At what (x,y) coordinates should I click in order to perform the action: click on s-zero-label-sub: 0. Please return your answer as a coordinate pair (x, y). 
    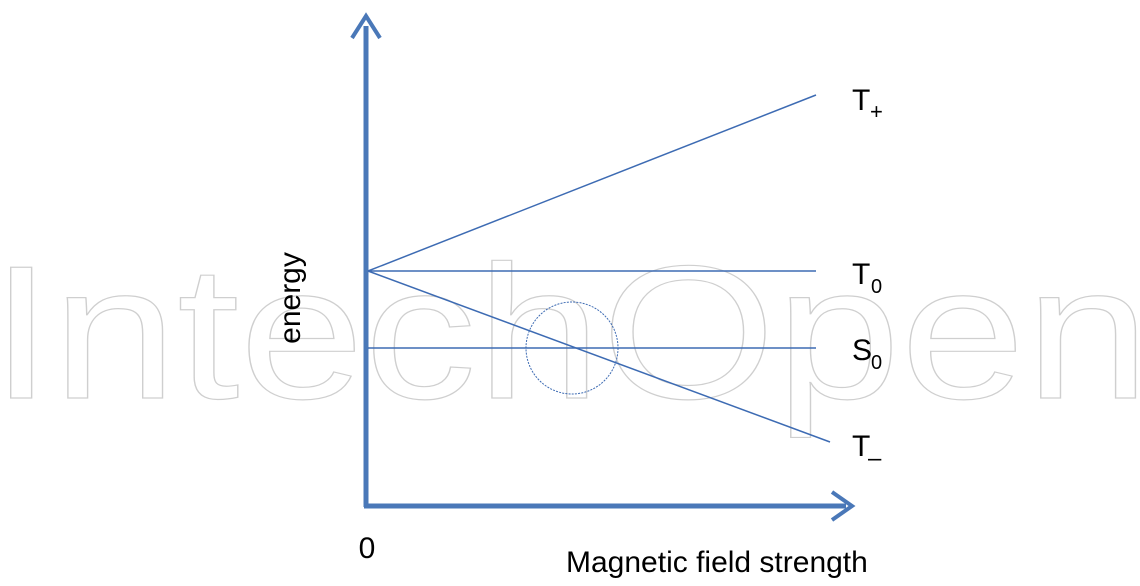
    Looking at the image, I should click on (876, 363).